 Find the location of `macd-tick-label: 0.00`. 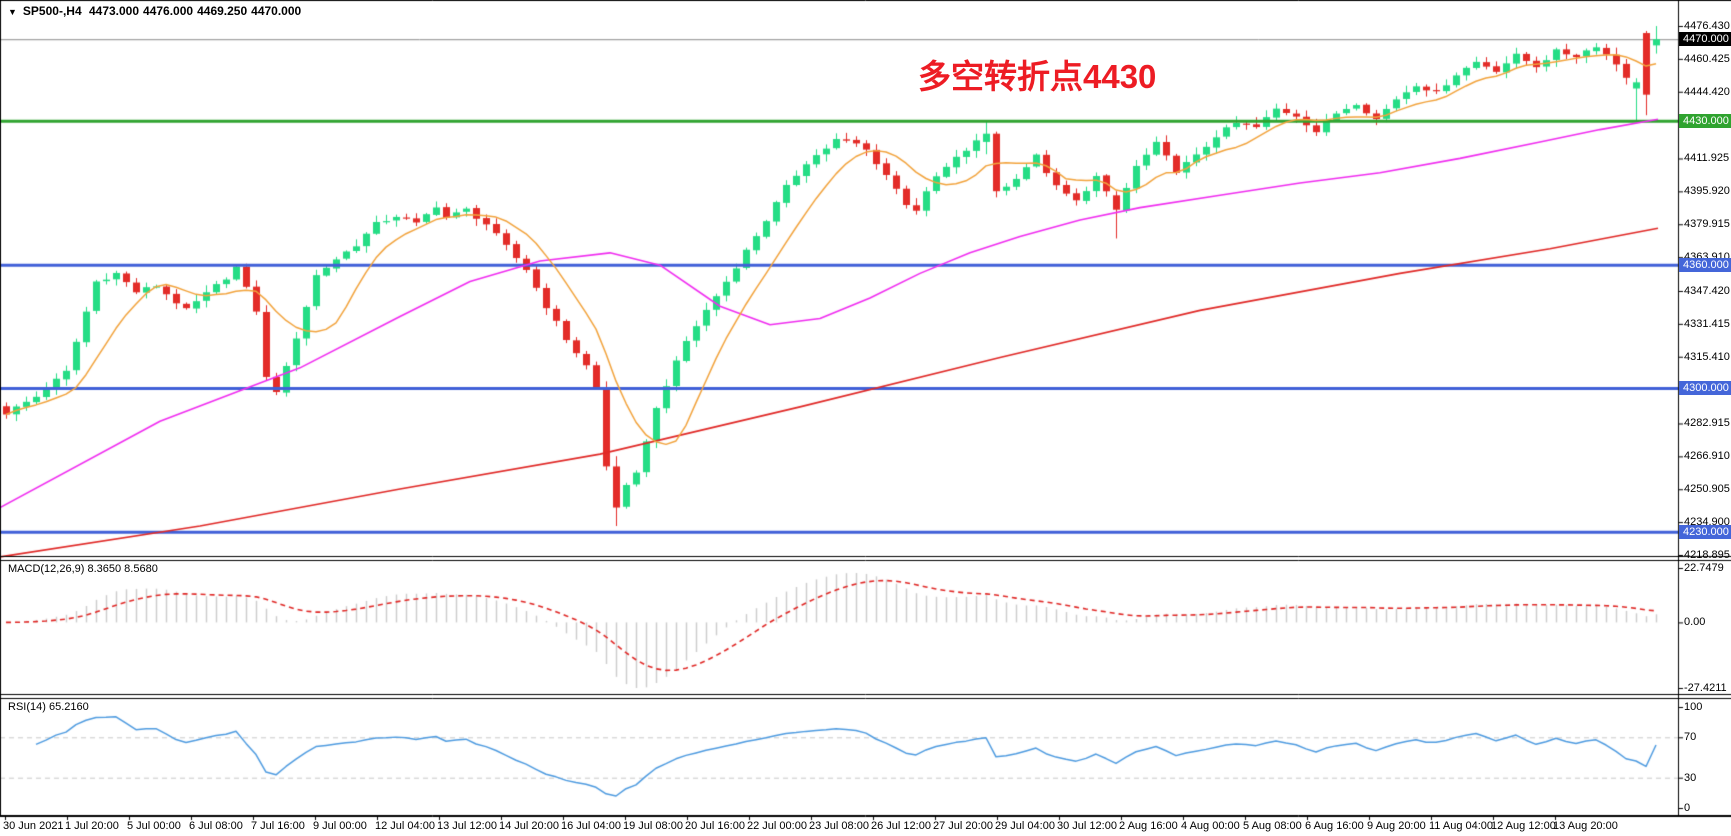

macd-tick-label: 0.00 is located at coordinates (1695, 622).